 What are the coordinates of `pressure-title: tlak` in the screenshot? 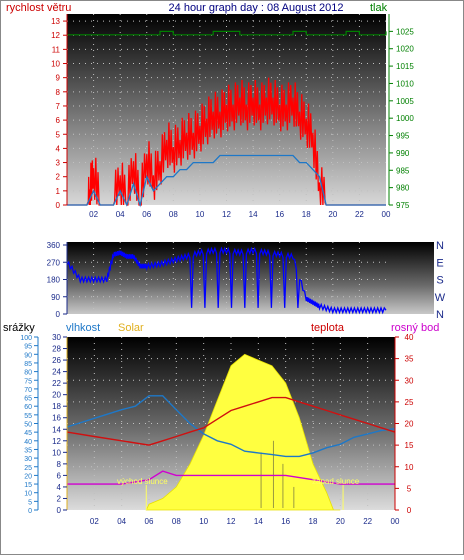 It's located at (379, 8).